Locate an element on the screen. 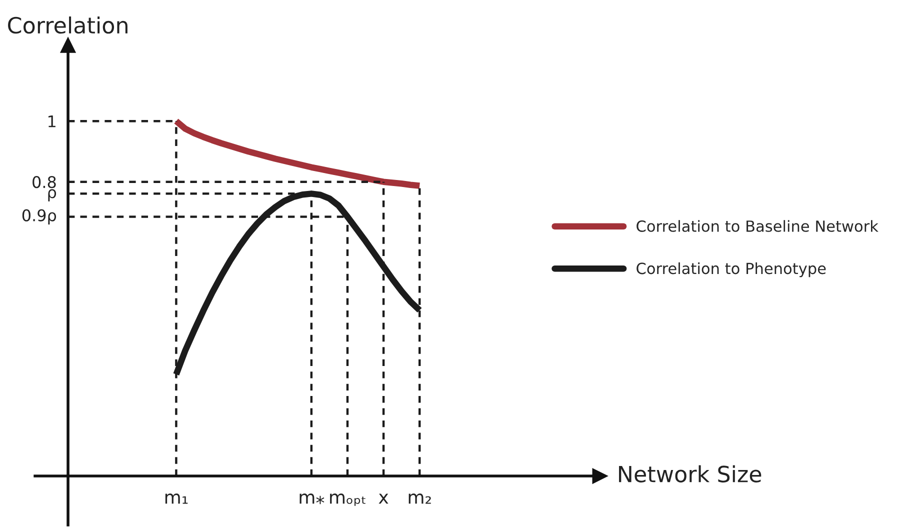  legend-label: Correlation to Baseline Network is located at coordinates (757, 226).